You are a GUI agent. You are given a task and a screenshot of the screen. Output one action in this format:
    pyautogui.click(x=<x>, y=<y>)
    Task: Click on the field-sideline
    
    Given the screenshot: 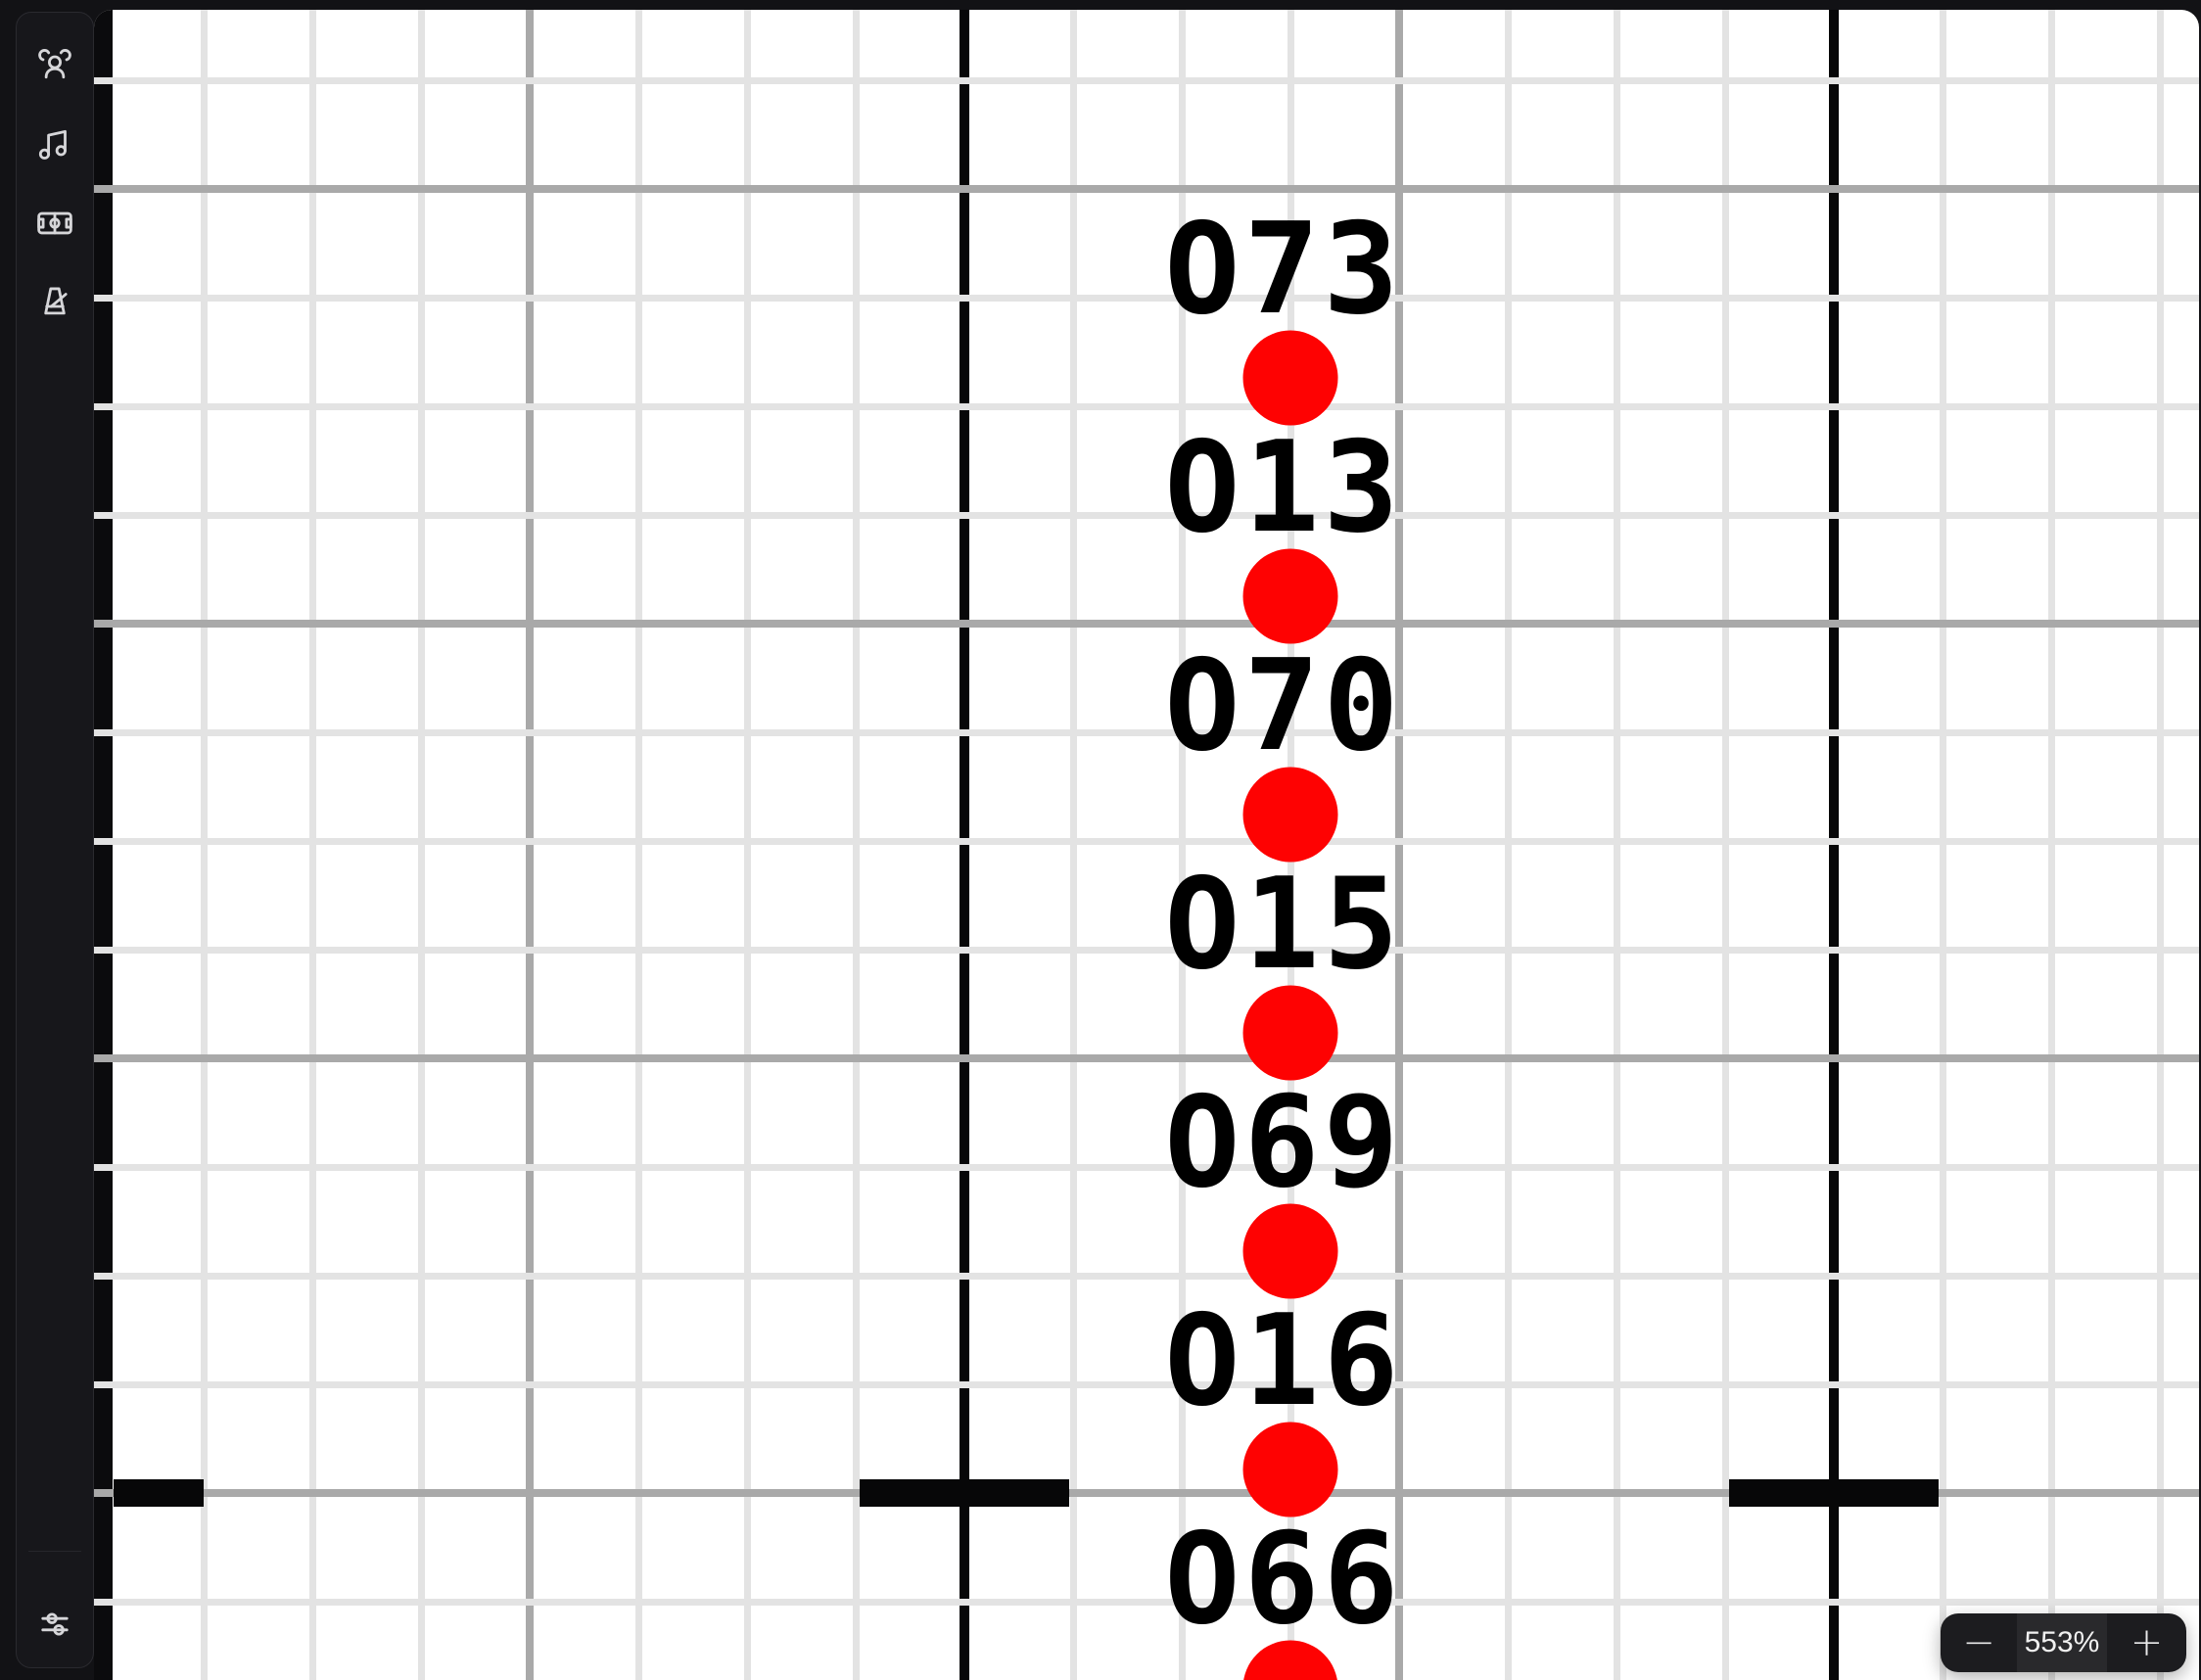 What is the action you would take?
    pyautogui.click(x=104, y=845)
    